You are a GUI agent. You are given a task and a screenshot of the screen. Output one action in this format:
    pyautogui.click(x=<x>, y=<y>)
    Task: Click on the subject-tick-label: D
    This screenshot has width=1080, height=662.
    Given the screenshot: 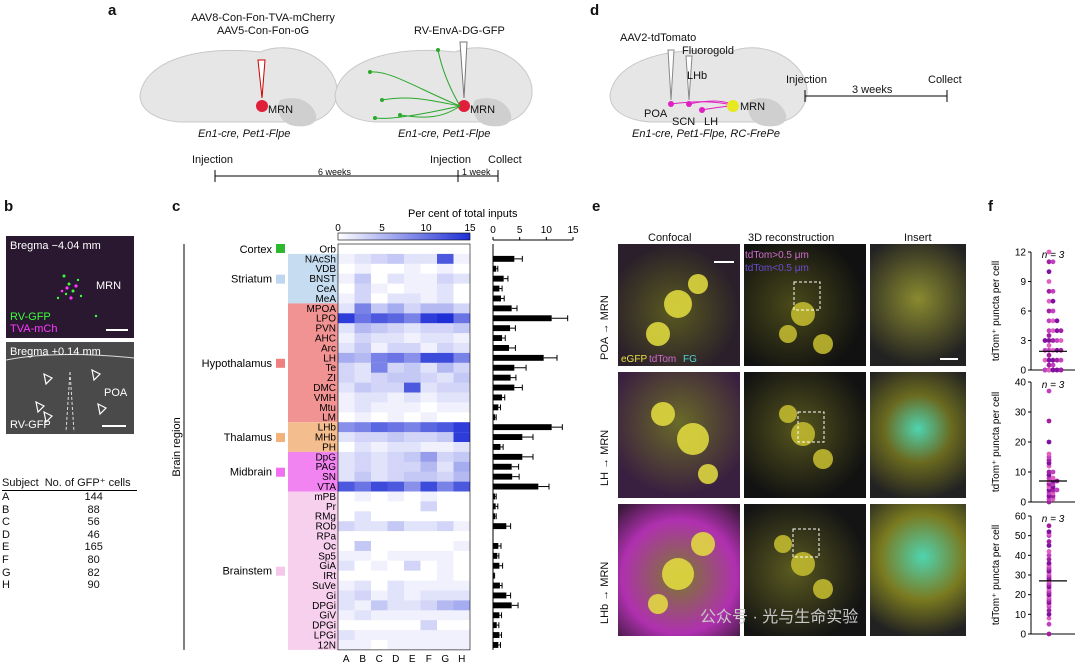 What is the action you would take?
    pyautogui.click(x=395, y=658)
    